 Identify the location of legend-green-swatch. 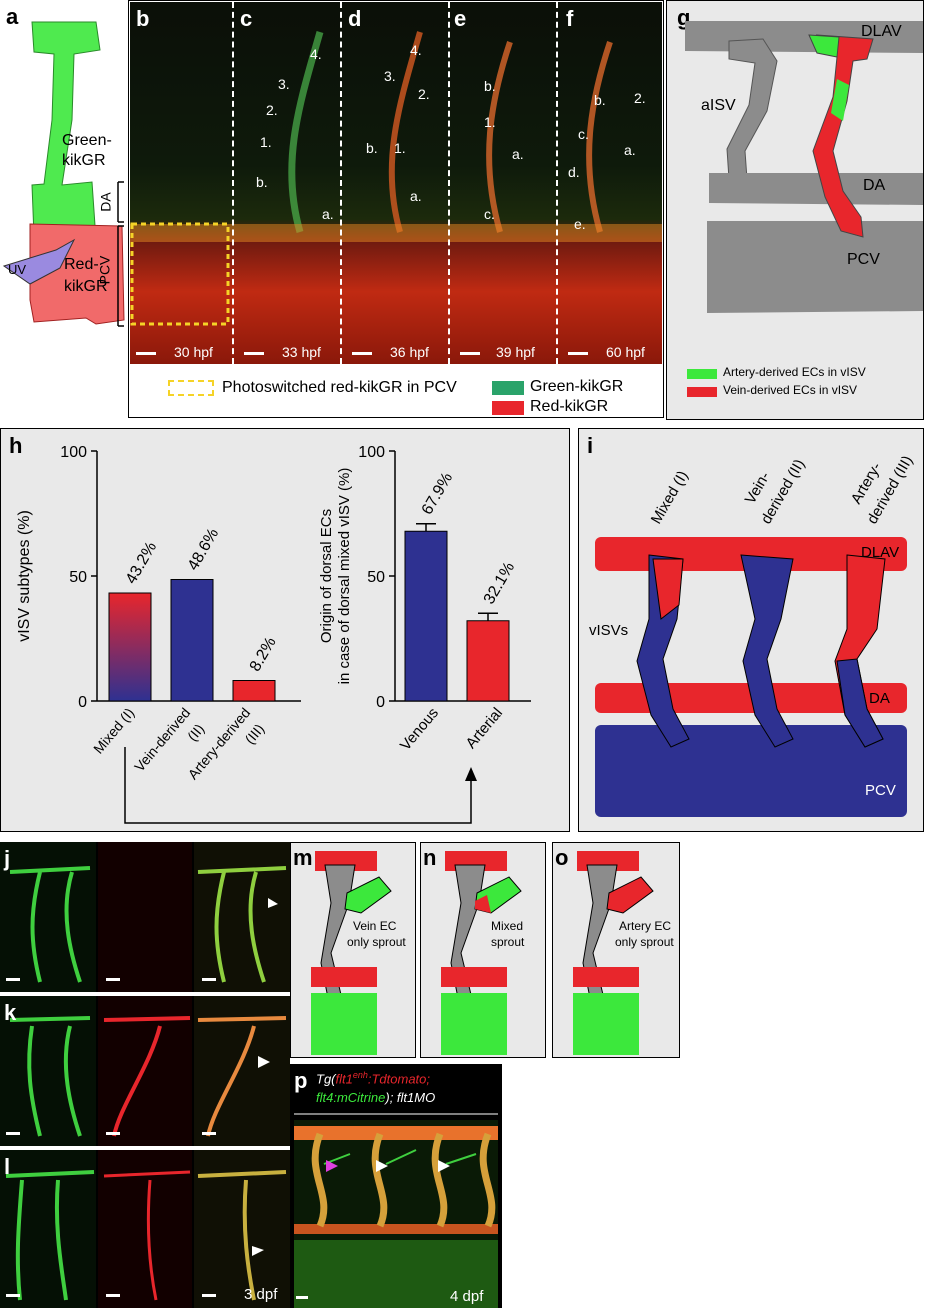
(508, 388).